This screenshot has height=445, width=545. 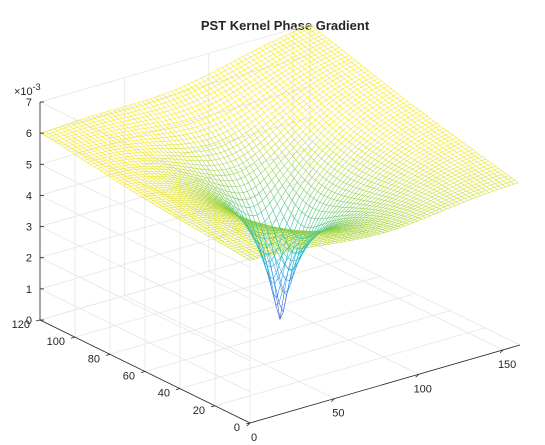 What do you see at coordinates (210, 298) in the screenshot?
I see `grid-line` at bounding box center [210, 298].